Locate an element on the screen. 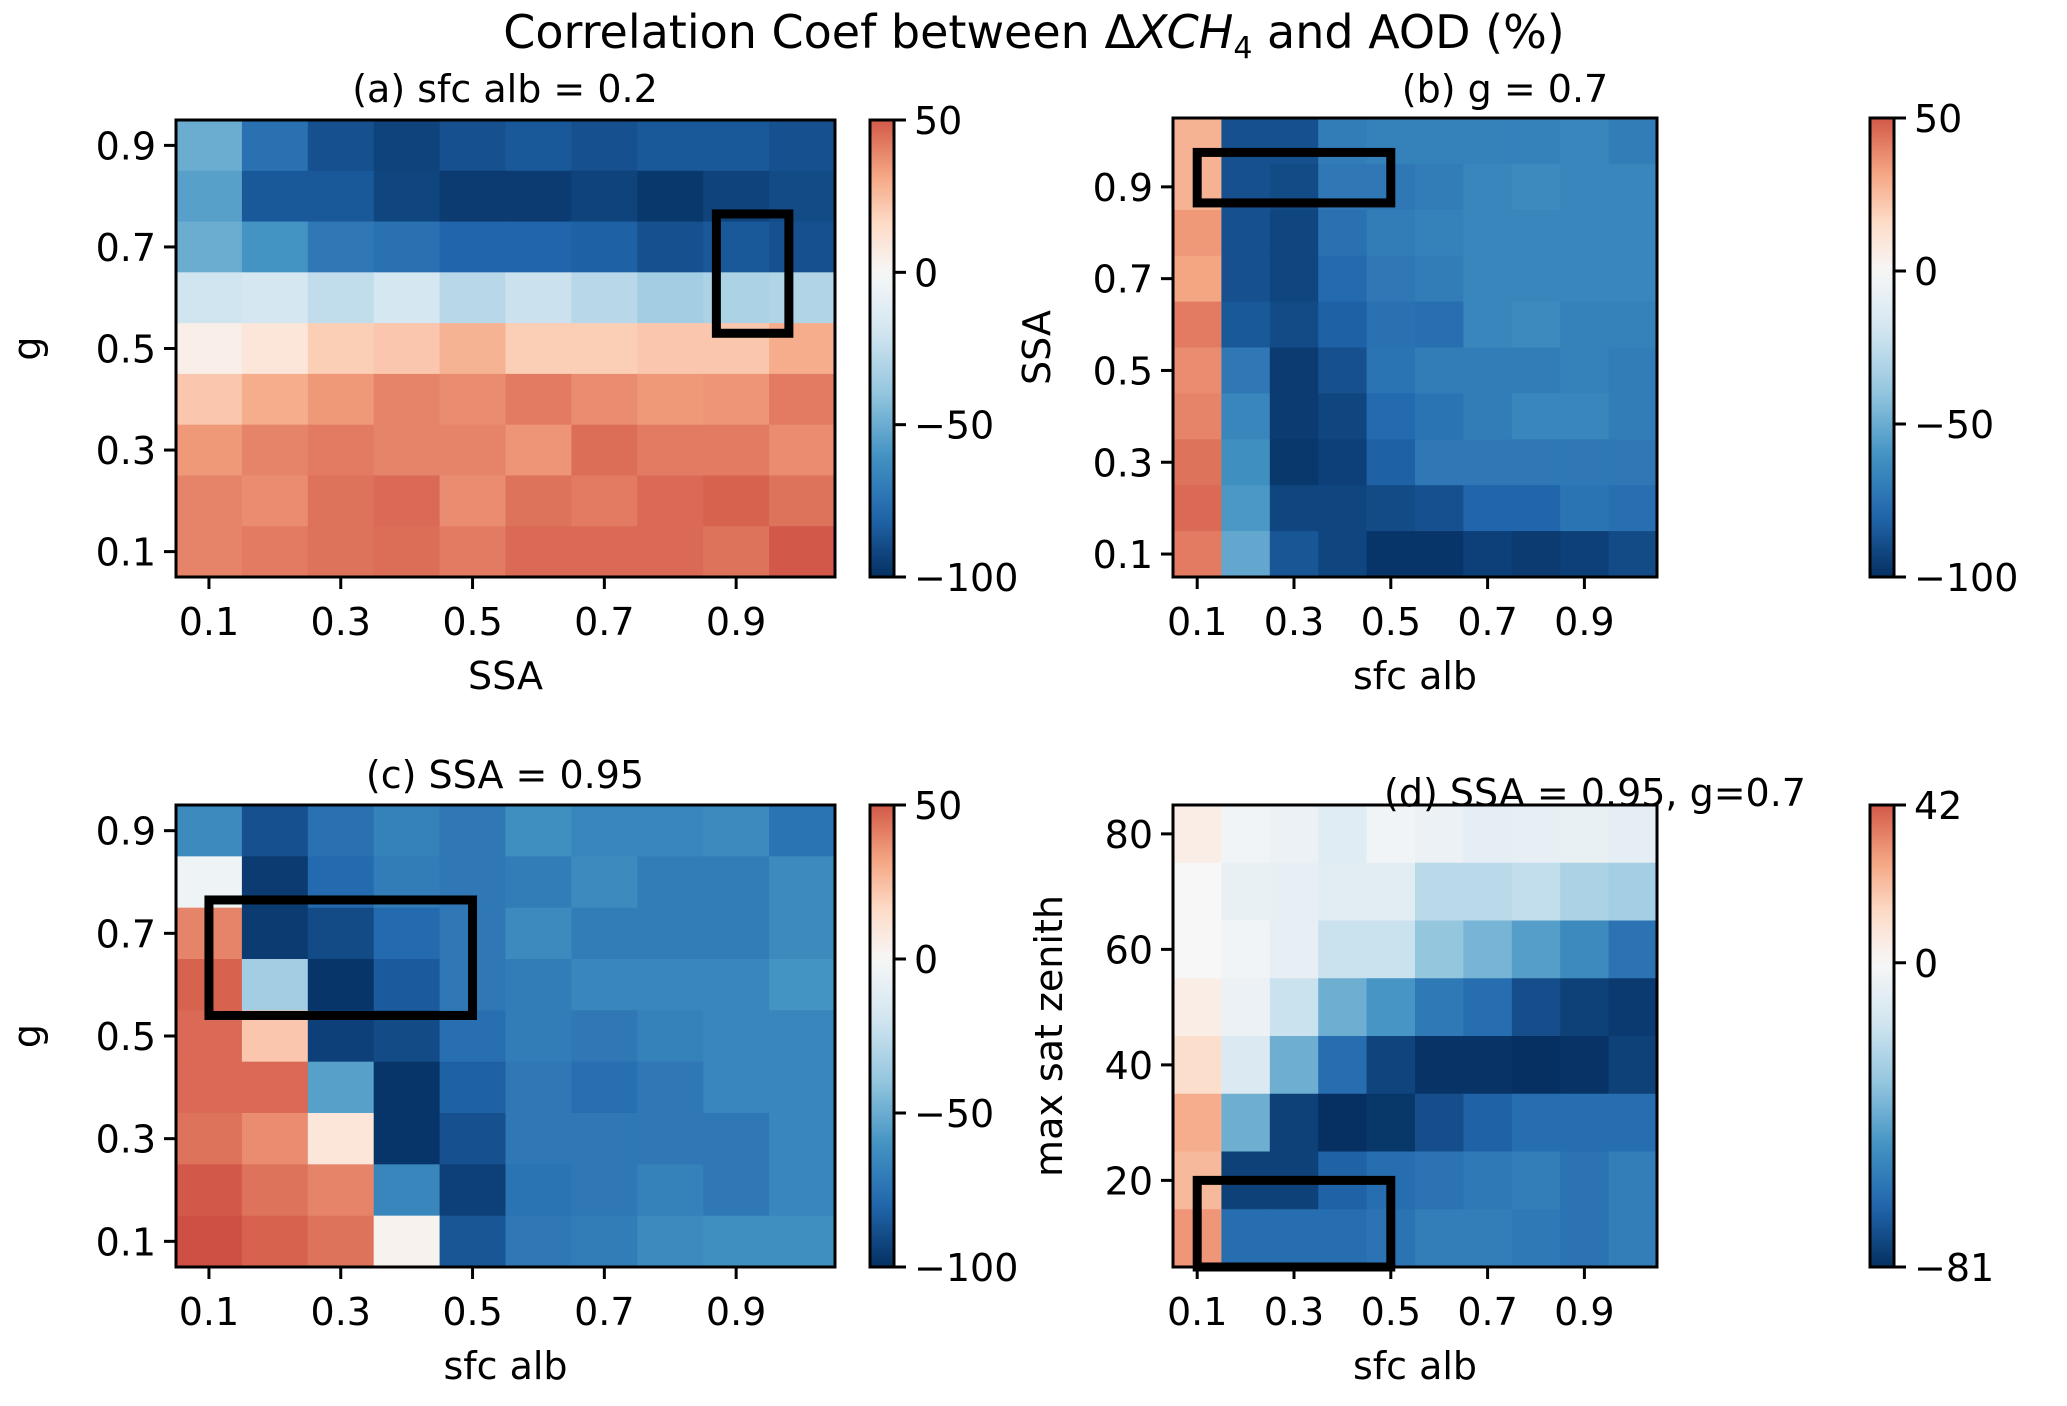  x-tick-label: 0.7 is located at coordinates (604, 622).